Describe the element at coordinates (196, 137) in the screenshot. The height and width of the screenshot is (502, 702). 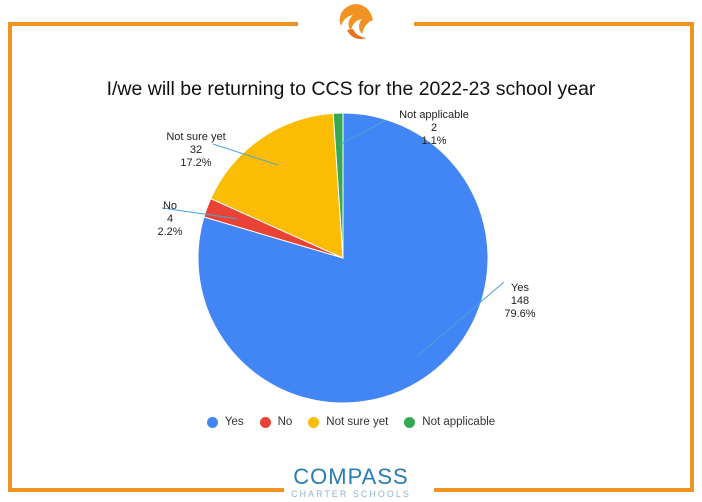
I see `slice-label-not-sure-yet-name: Not sure yet` at that location.